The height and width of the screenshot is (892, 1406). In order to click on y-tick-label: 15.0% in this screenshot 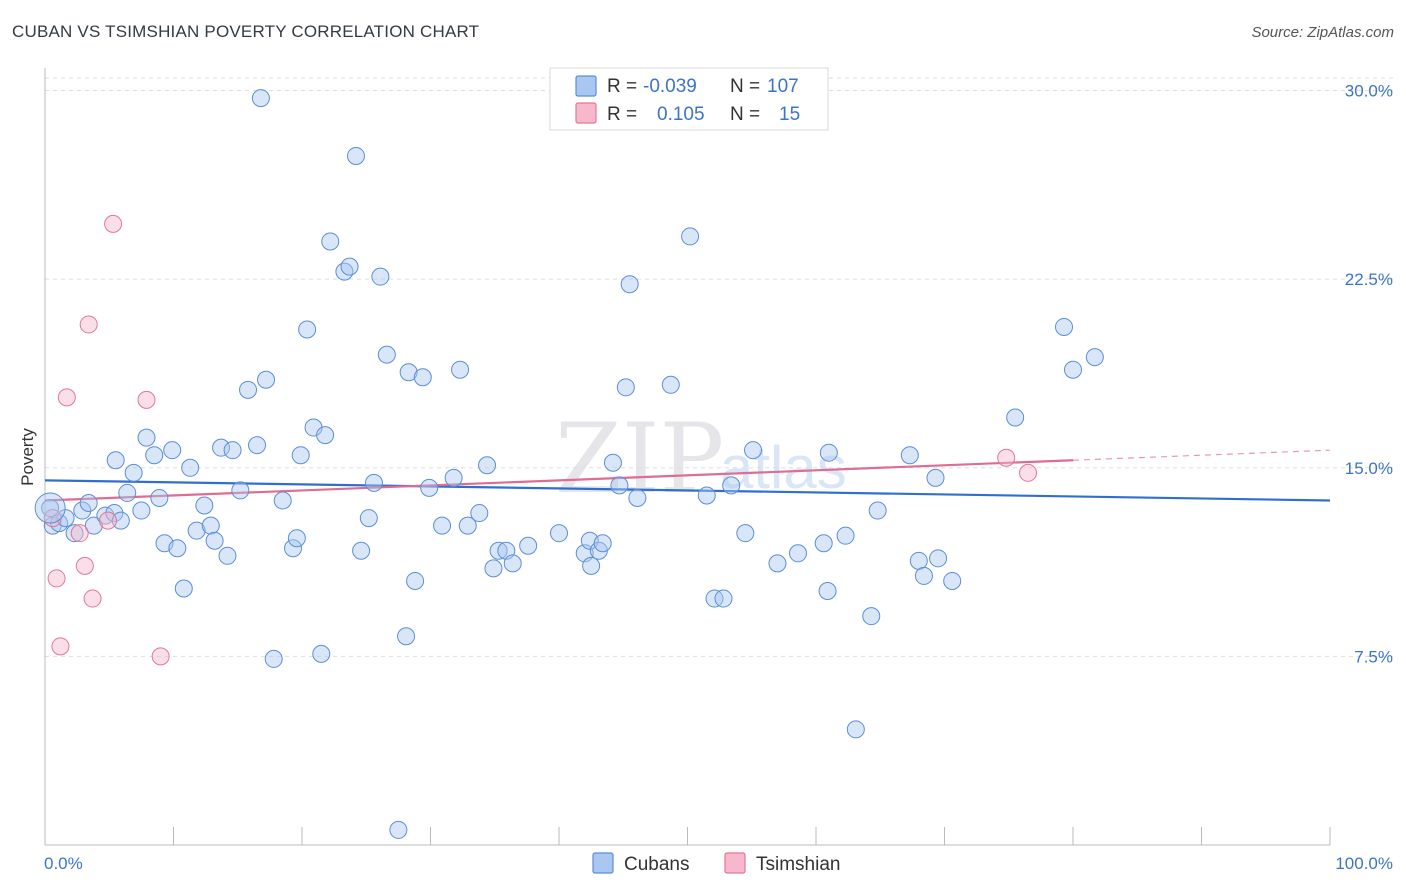, I will do `click(1369, 468)`.